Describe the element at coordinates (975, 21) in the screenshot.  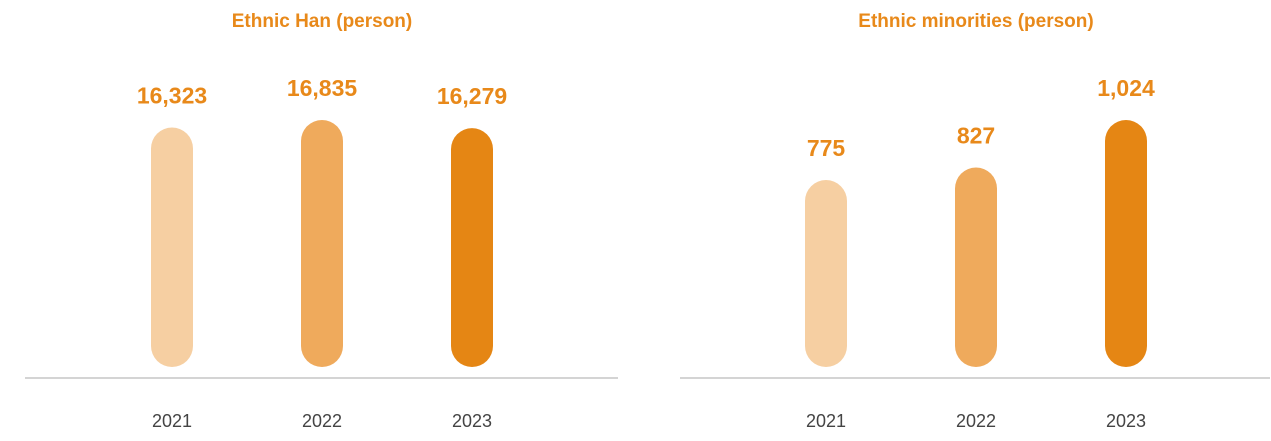
I see `chart-title: Ethnic minorities (person)` at that location.